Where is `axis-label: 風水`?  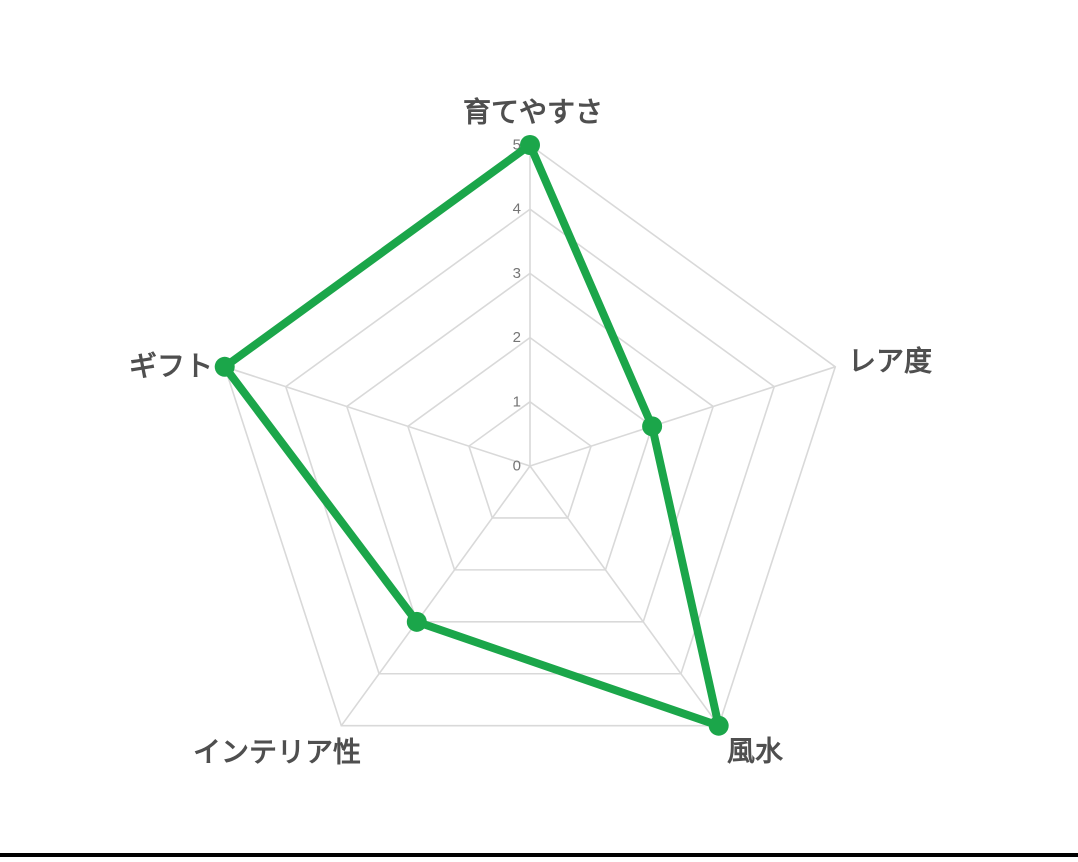
axis-label: 風水 is located at coordinates (755, 751).